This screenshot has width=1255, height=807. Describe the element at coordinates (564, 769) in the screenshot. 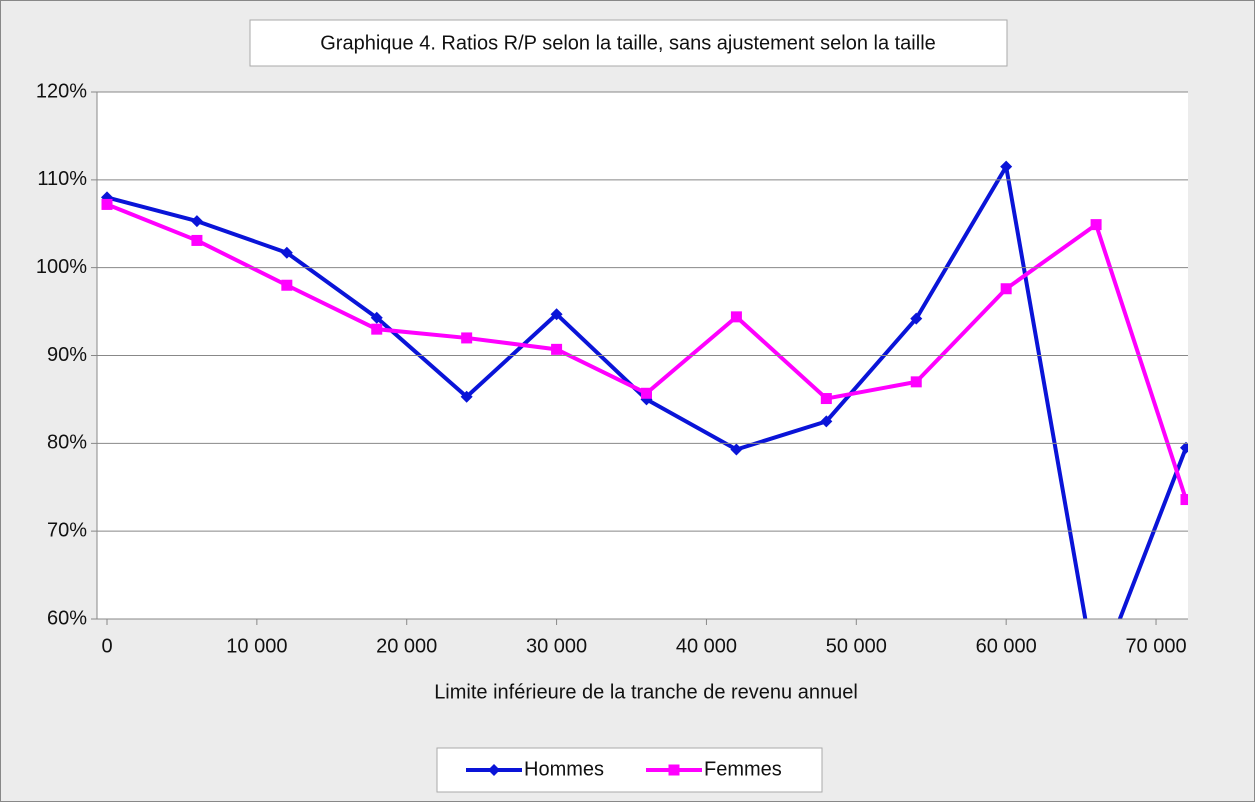

I see `legend-label: Hommes` at that location.